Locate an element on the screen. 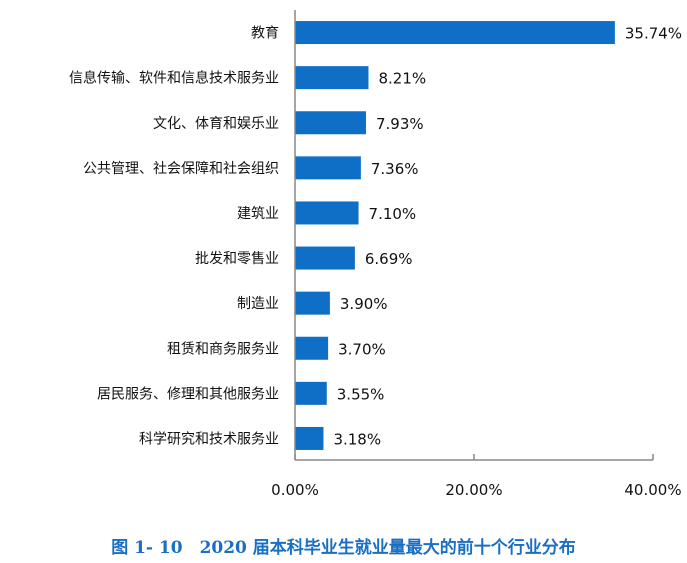 This screenshot has width=687, height=563. data-label: 6.69% is located at coordinates (389, 259).